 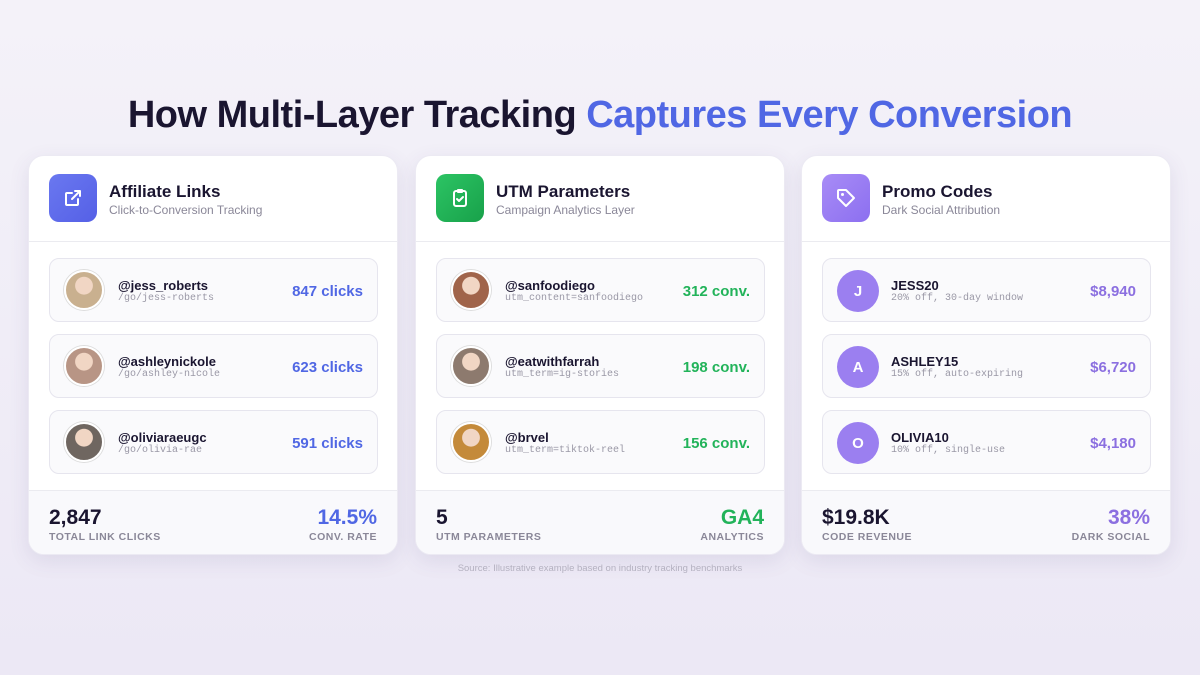 I want to click on stat-label: CONV. RATE, so click(x=342, y=537).